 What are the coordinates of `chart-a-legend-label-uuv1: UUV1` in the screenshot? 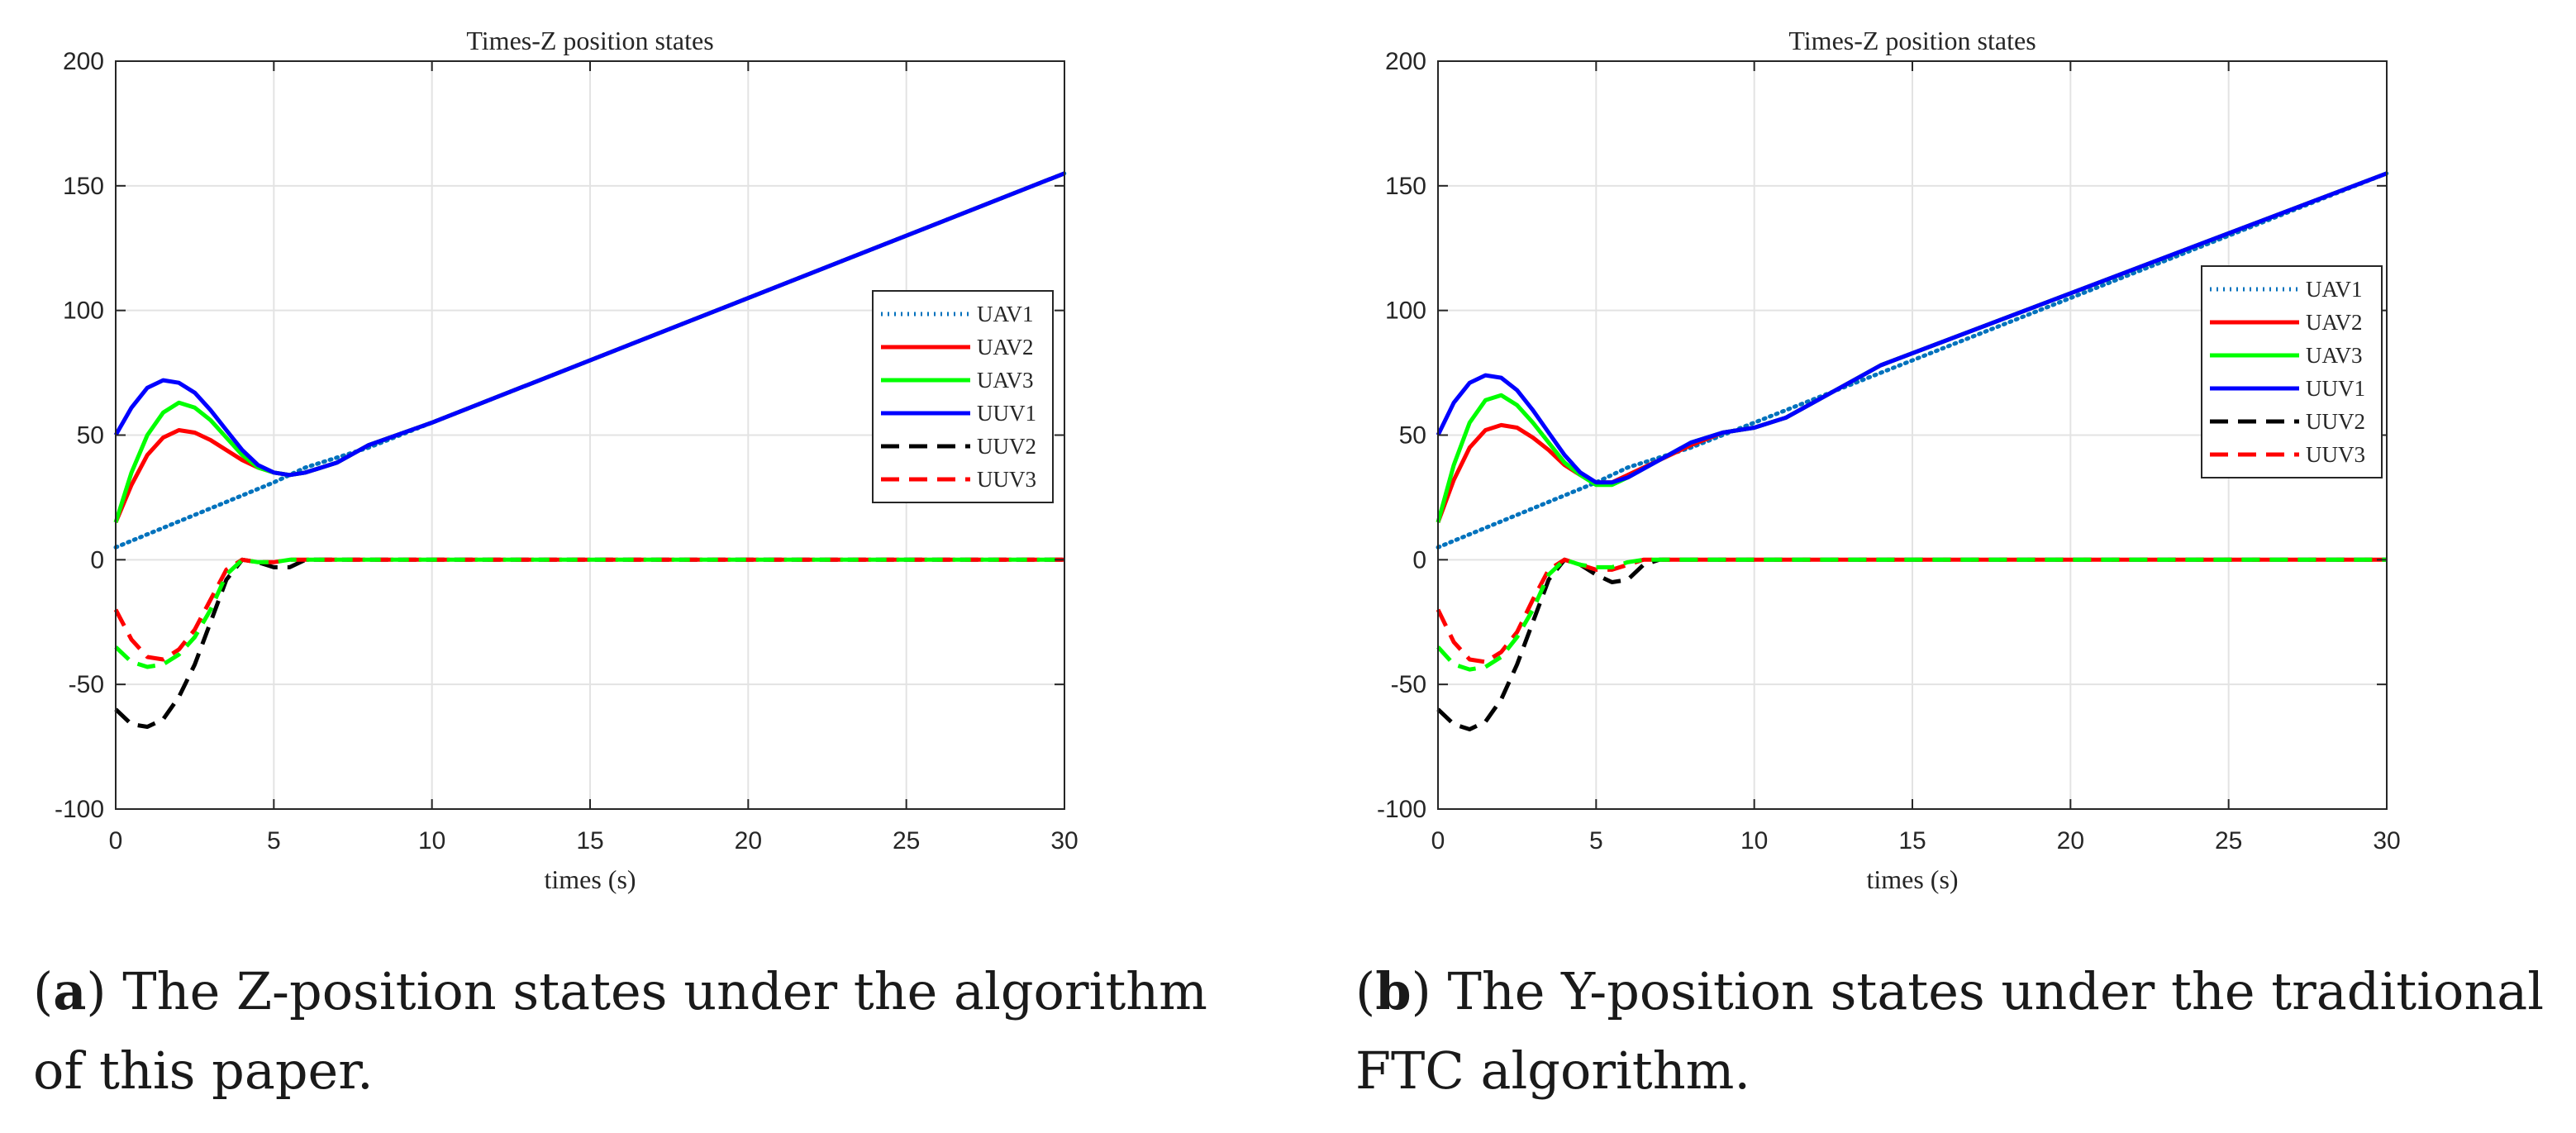 It's located at (1007, 413).